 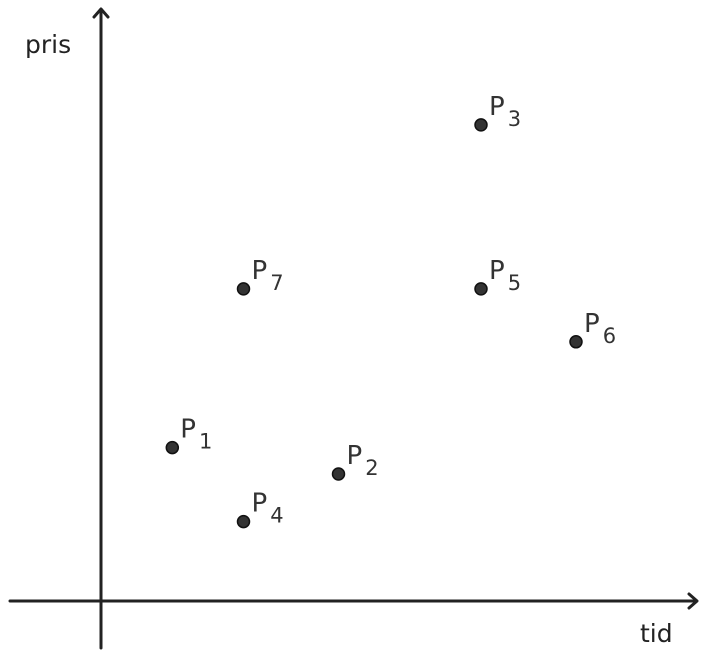 I want to click on point-label-subscript: 6, so click(x=609, y=336).